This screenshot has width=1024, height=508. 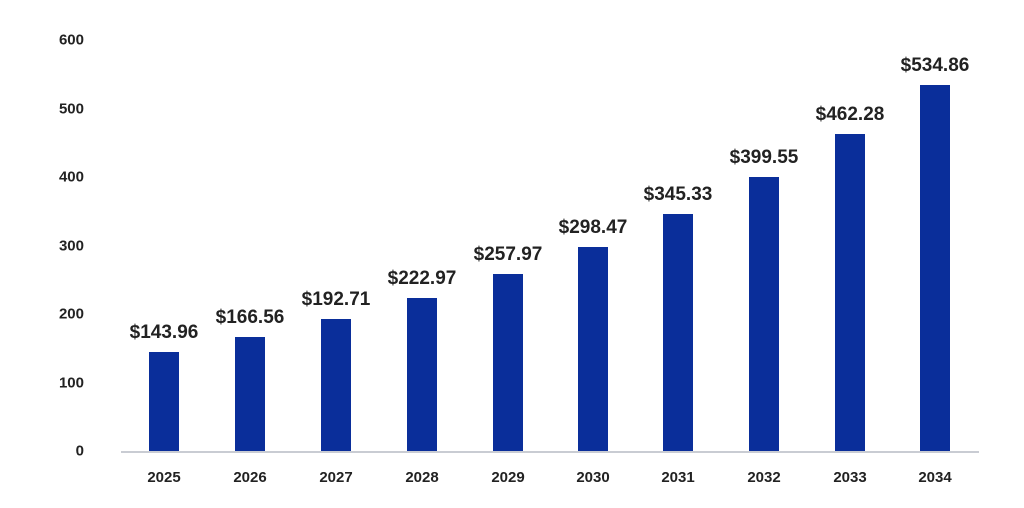 I want to click on bar-2031, so click(x=678, y=332).